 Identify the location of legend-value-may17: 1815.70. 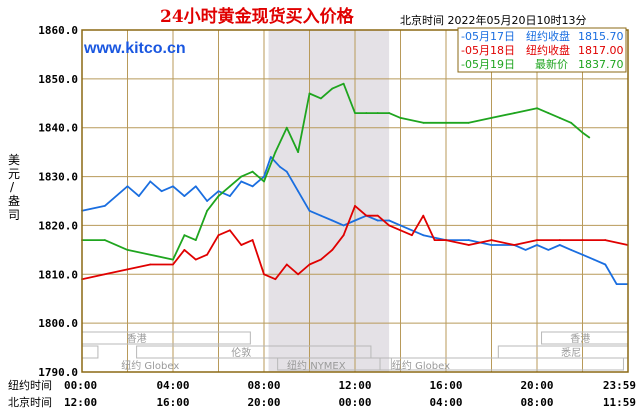
(601, 36).